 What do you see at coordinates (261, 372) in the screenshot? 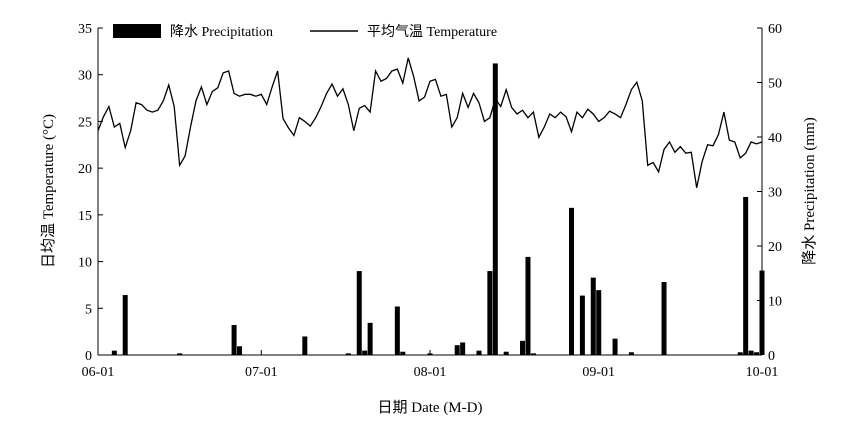
I see `x-tick-label: 07-01` at bounding box center [261, 372].